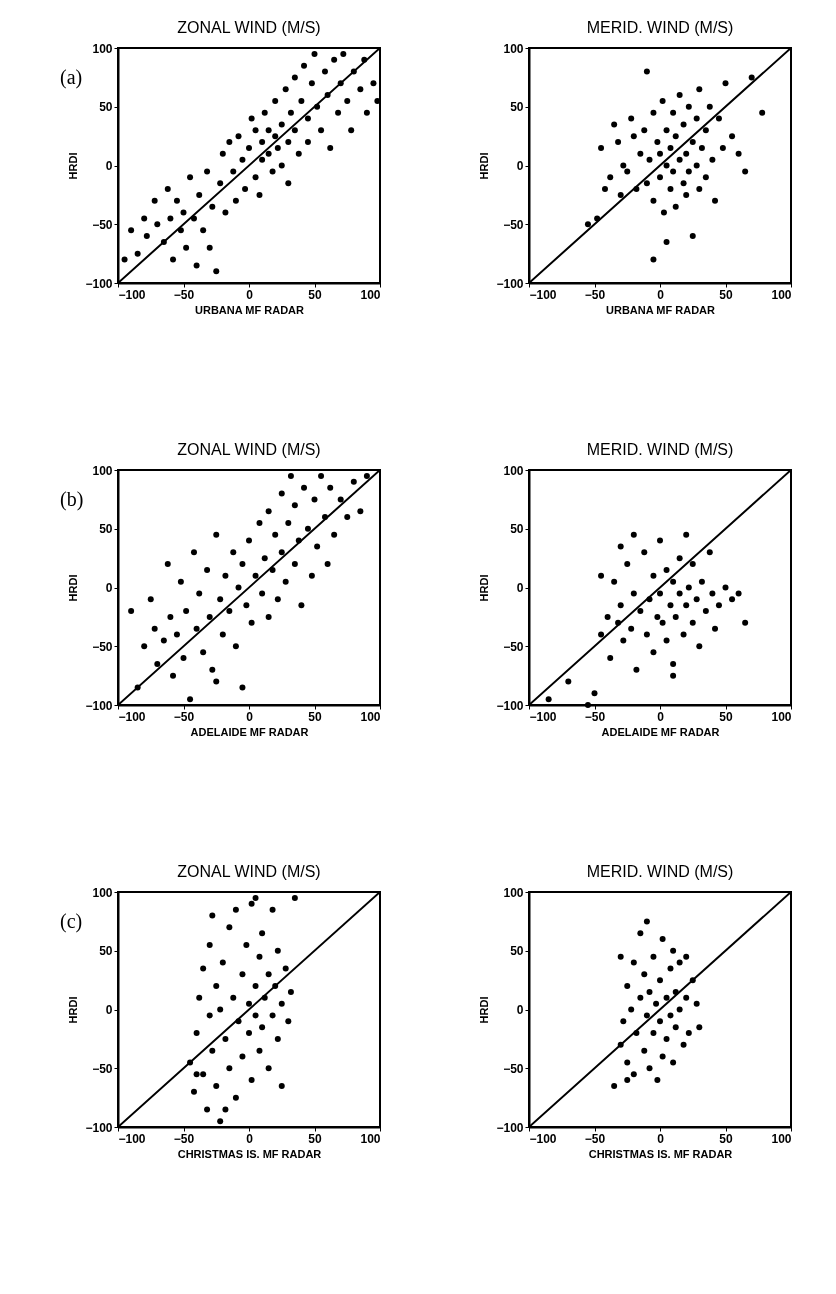  Describe the element at coordinates (71, 77) in the screenshot. I see `text: (a)` at that location.